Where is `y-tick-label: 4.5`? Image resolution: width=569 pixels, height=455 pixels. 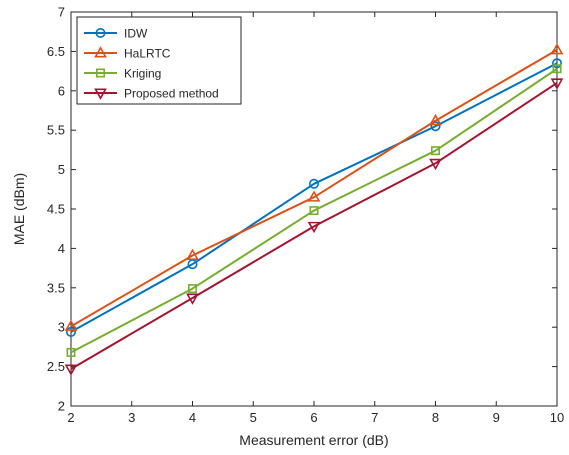 y-tick-label: 4.5 is located at coordinates (56, 209).